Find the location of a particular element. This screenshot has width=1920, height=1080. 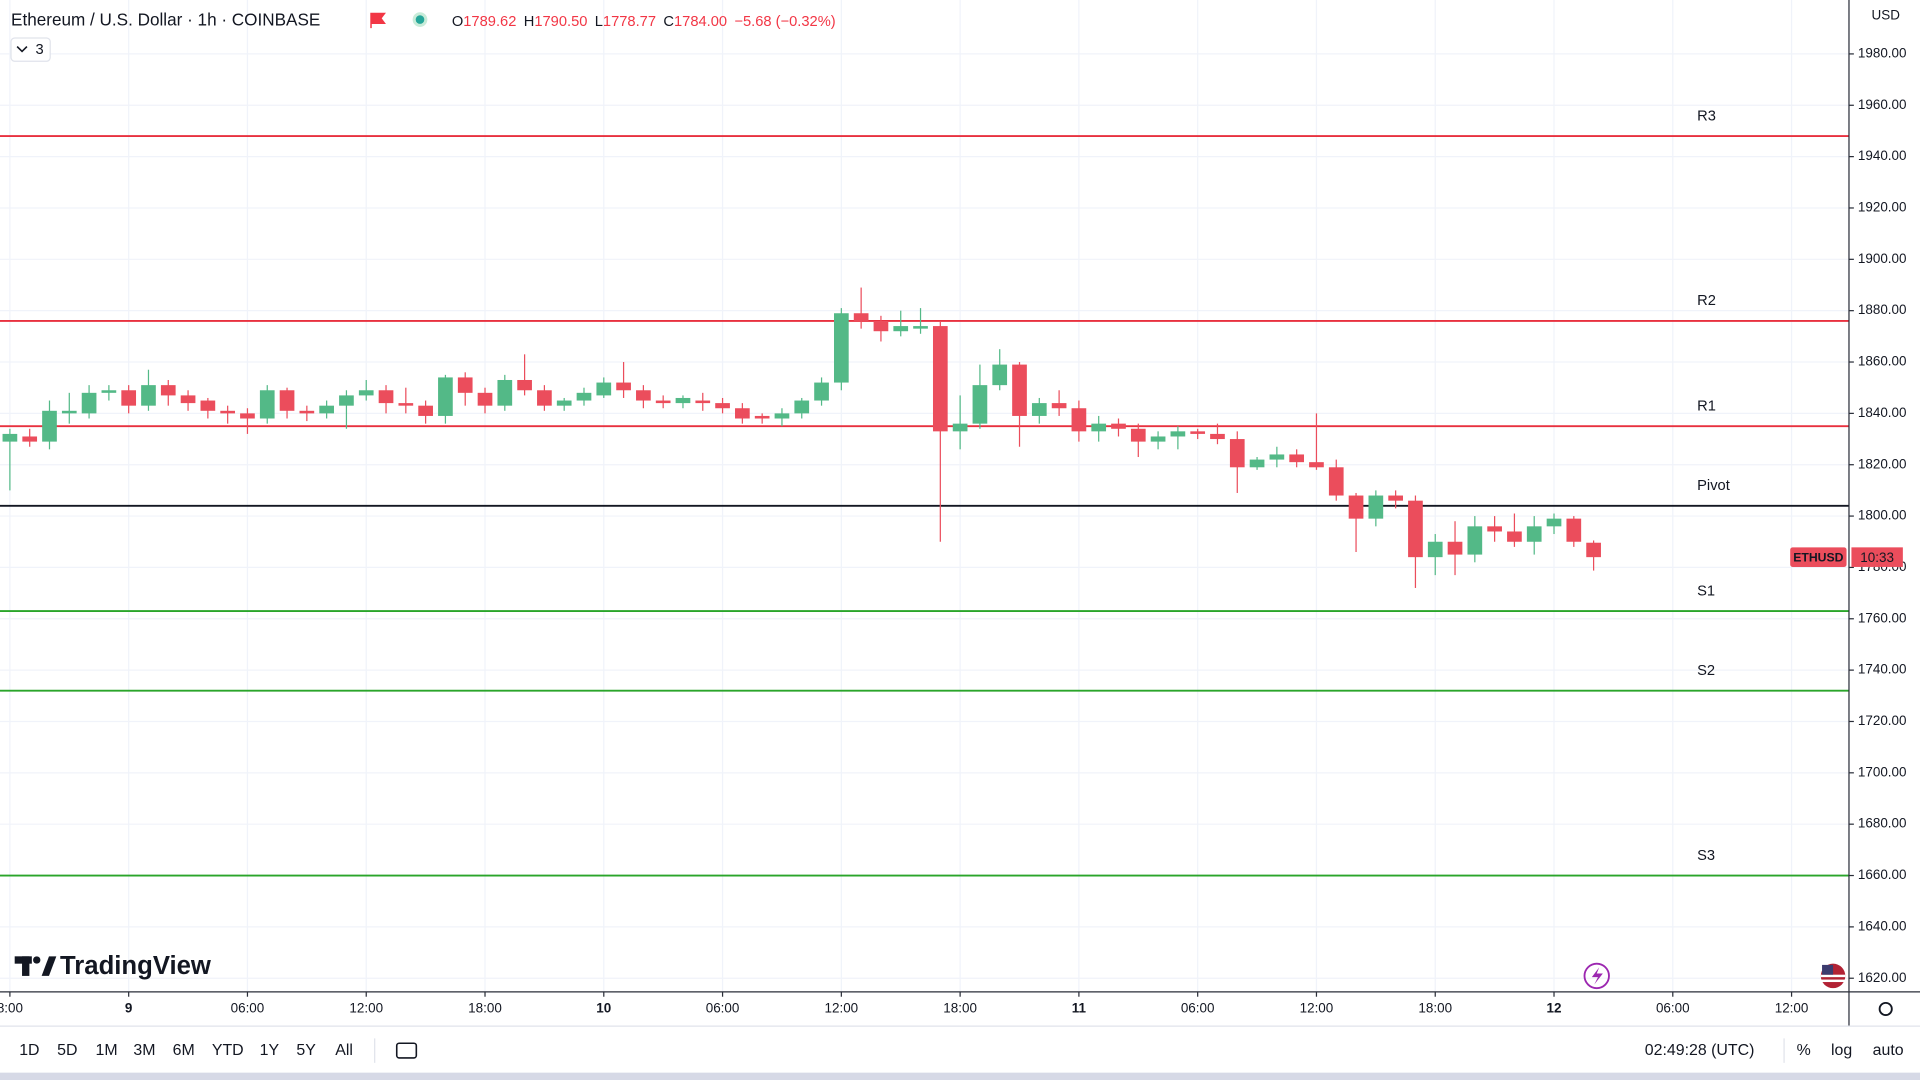

ohlc-key: L is located at coordinates (599, 22).